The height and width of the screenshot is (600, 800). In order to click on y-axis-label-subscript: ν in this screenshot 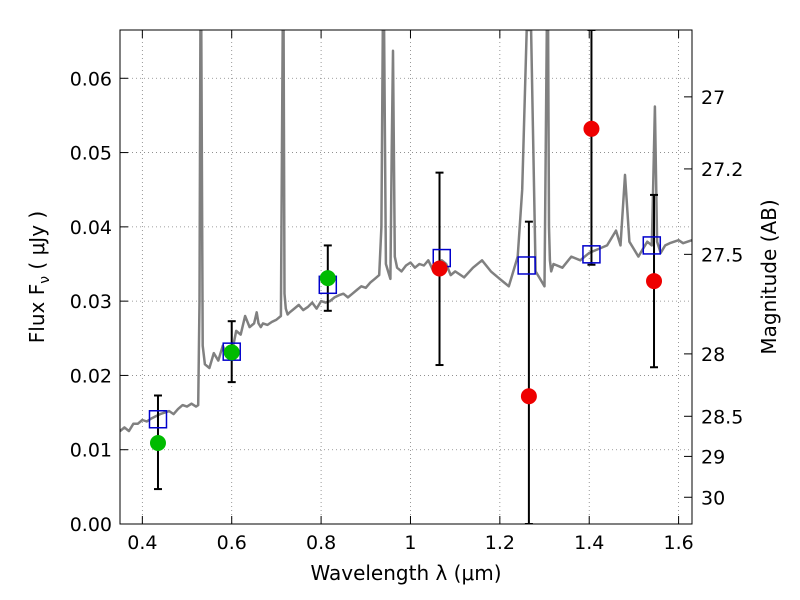, I will do `click(45, 280)`.